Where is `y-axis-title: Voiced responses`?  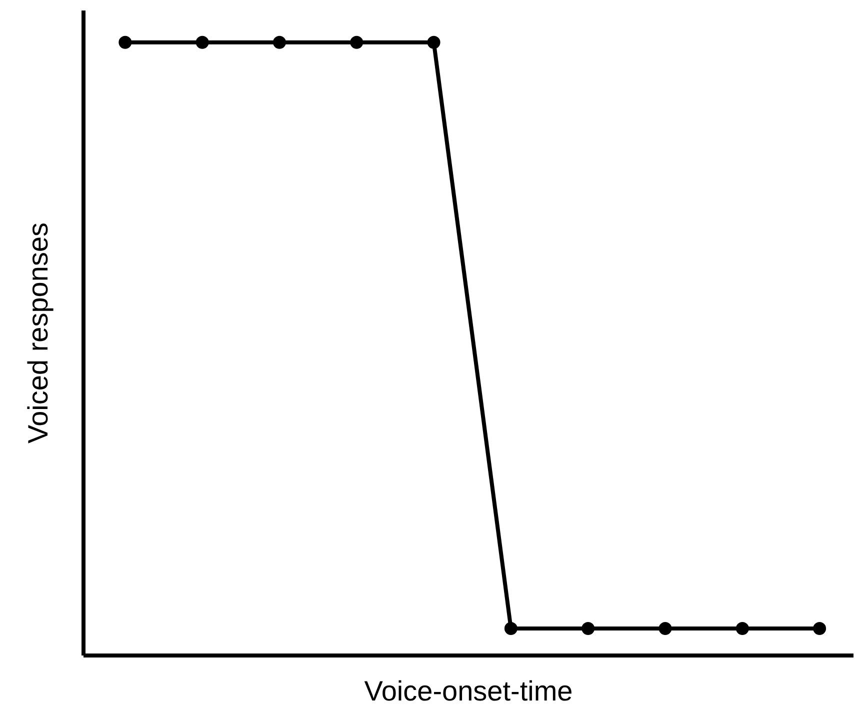
y-axis-title: Voiced responses is located at coordinates (38, 333).